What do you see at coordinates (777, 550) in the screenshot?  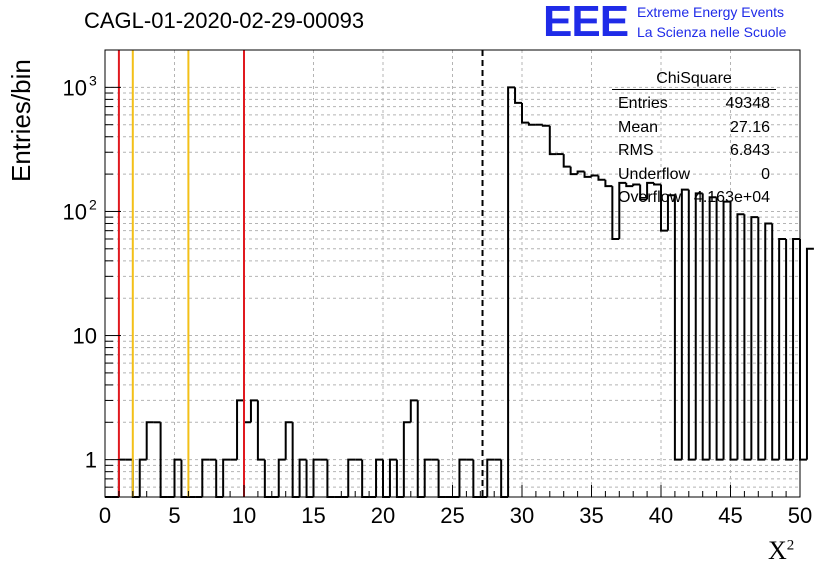 I see `x-axis-title-base: X` at bounding box center [777, 550].